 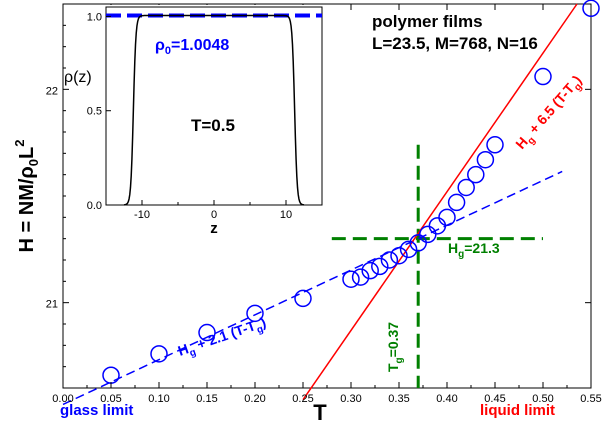 What do you see at coordinates (302, 399) in the screenshot?
I see `x-tick-label: 0.25` at bounding box center [302, 399].